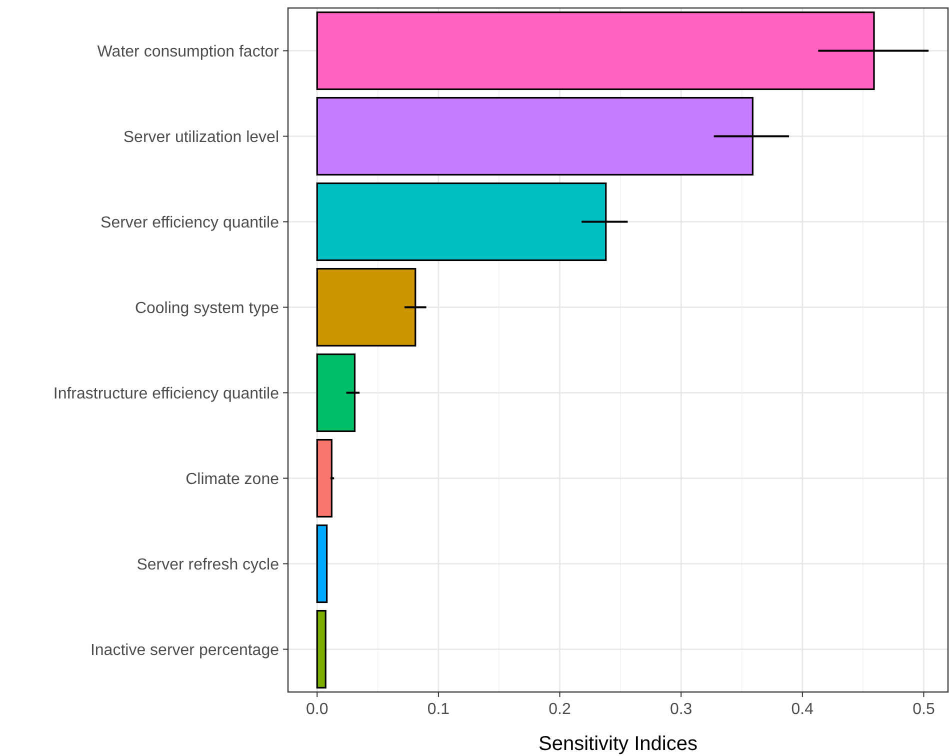  What do you see at coordinates (188, 51) in the screenshot?
I see `y-tick-label: Water consumption factor` at bounding box center [188, 51].